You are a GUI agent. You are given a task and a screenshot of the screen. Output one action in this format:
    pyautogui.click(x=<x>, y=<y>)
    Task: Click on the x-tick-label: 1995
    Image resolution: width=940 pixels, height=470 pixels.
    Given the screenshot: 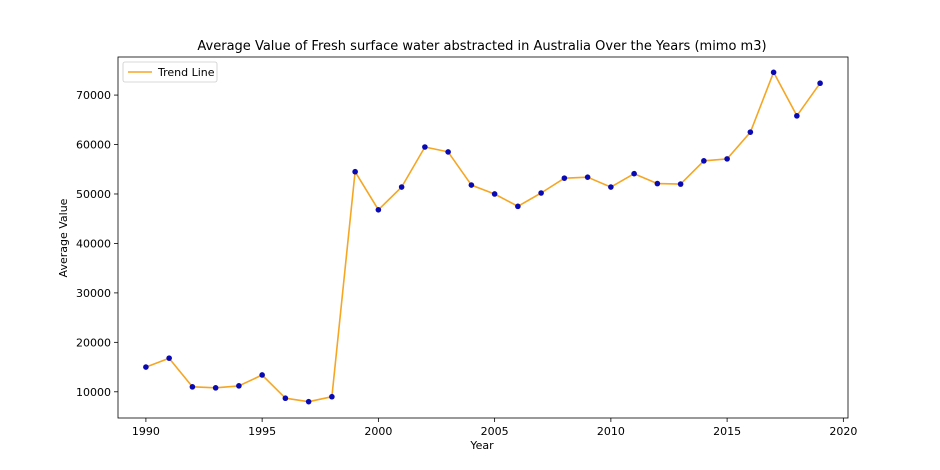 What is the action you would take?
    pyautogui.click(x=262, y=431)
    